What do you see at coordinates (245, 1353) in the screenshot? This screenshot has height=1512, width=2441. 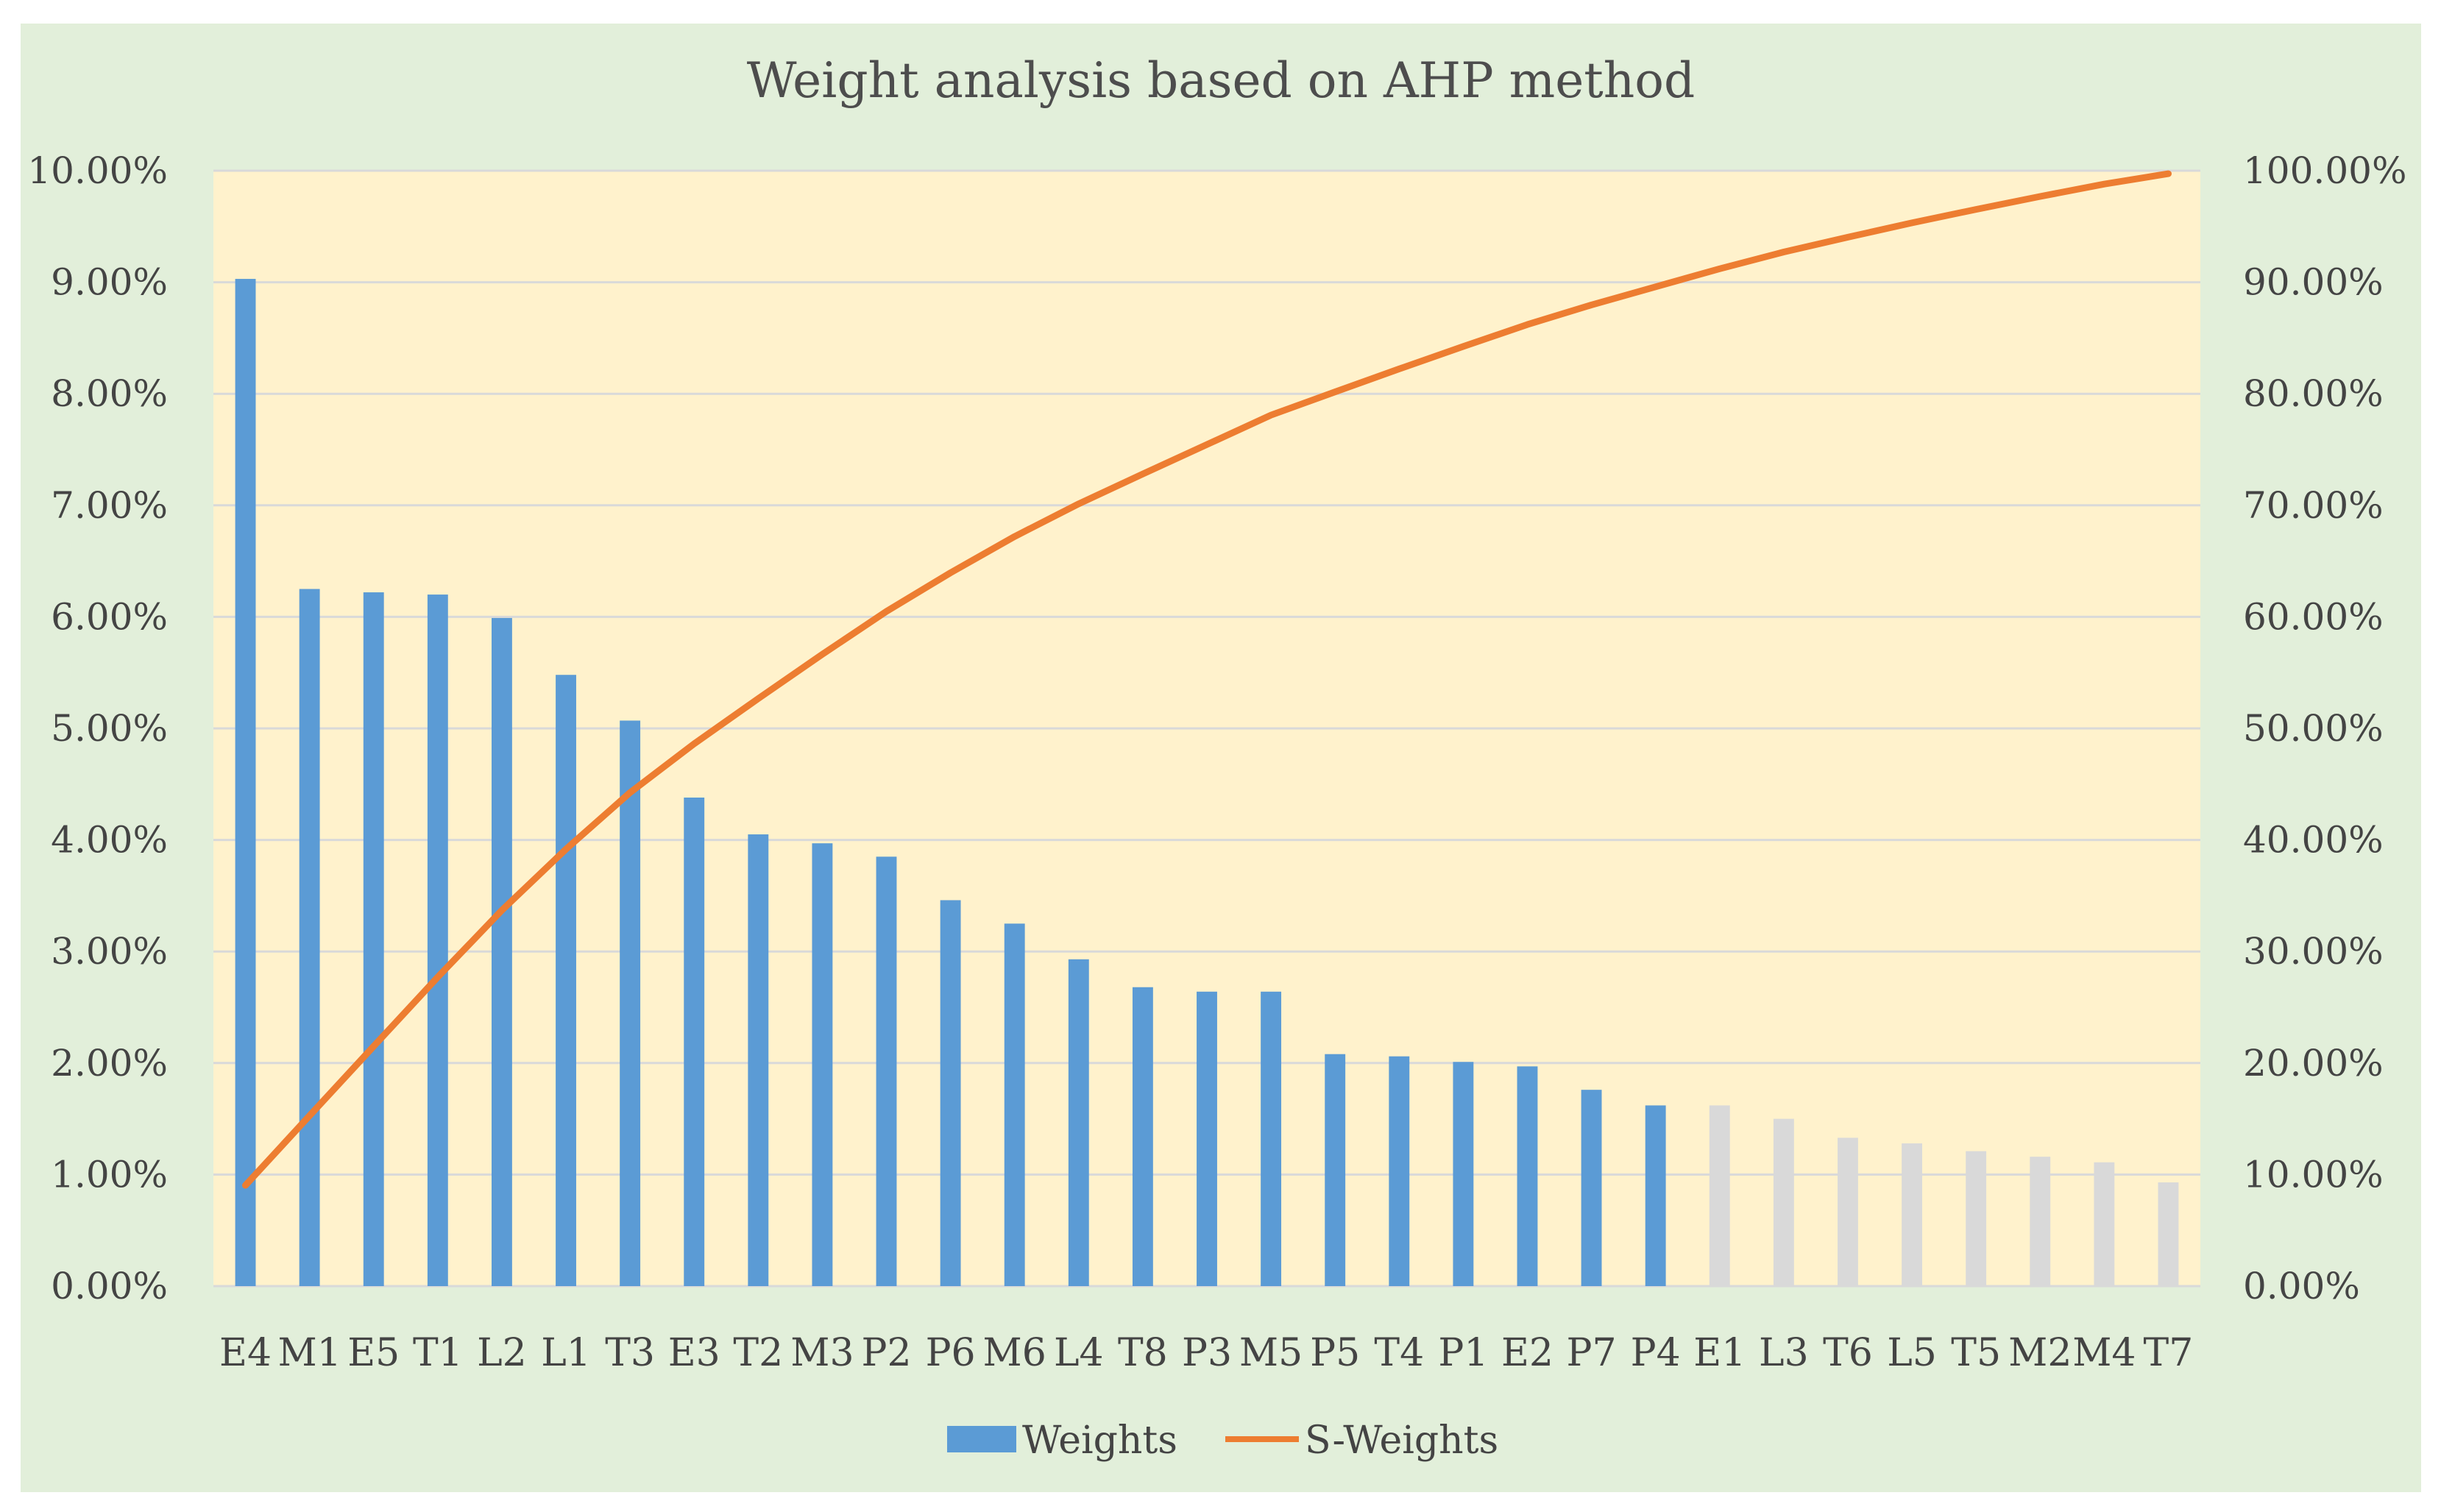 I see `x-tick-label: E4` at bounding box center [245, 1353].